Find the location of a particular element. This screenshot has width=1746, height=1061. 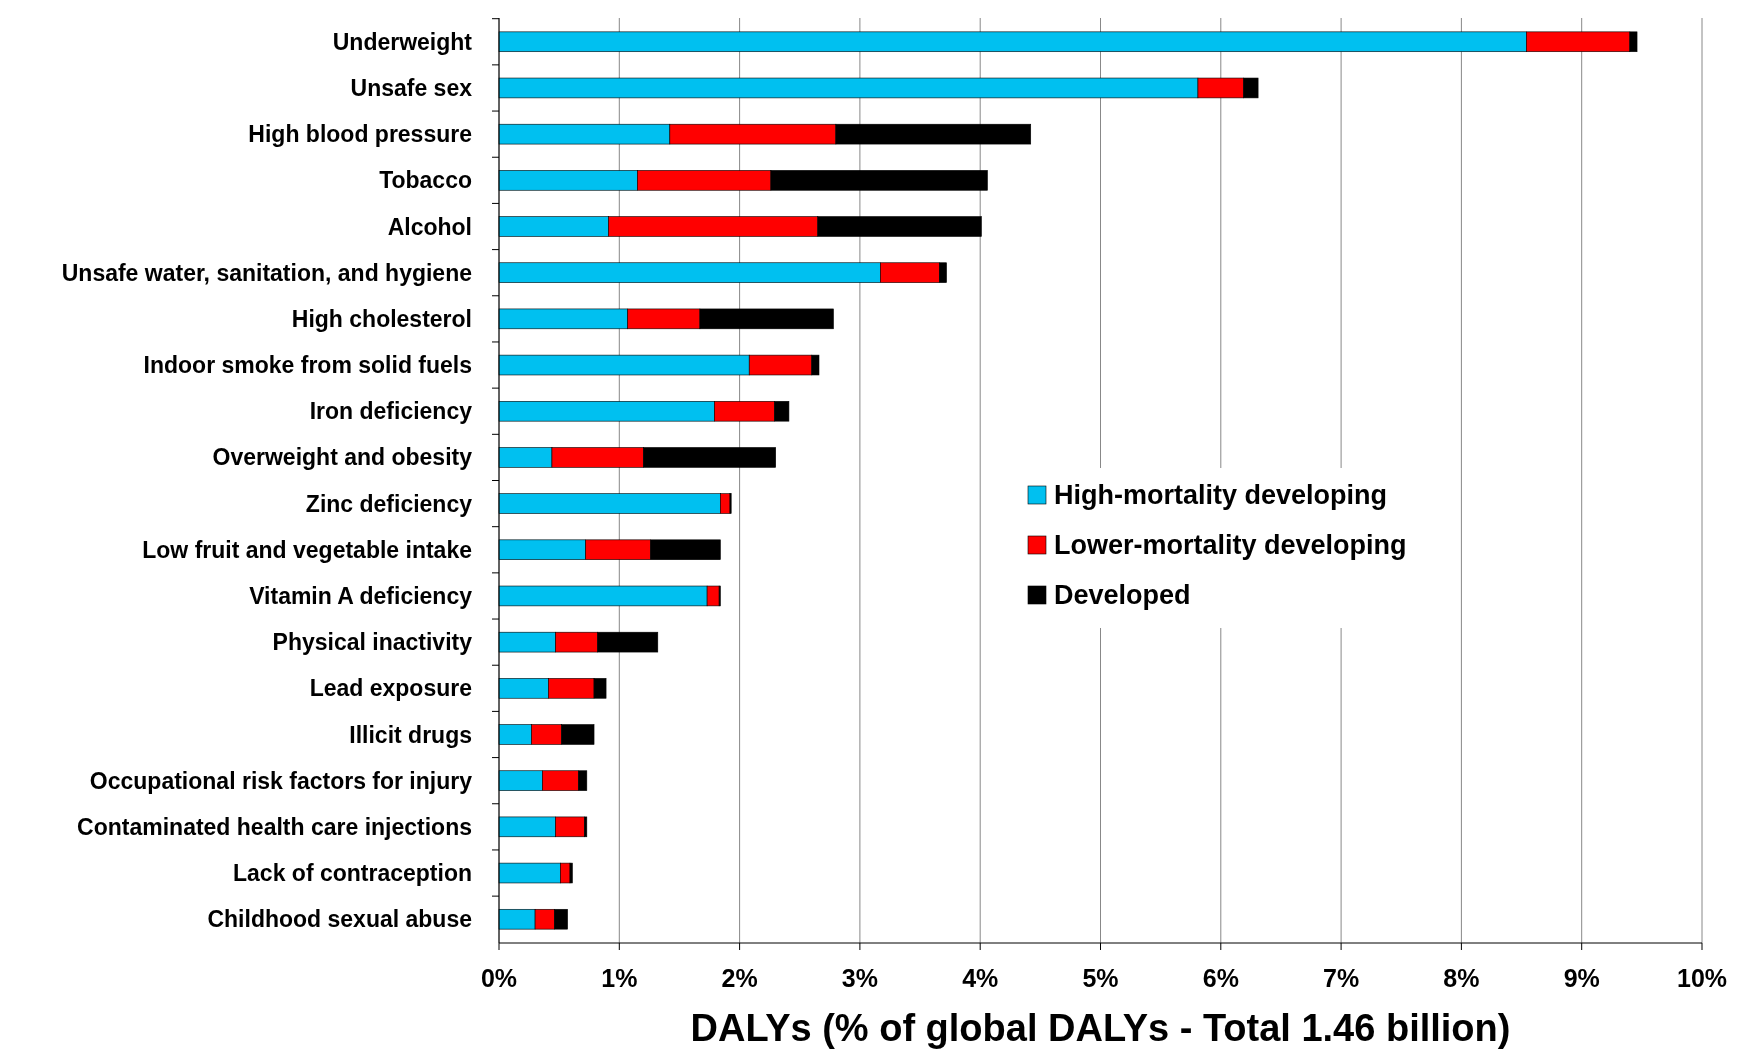

x-tick-label: 0% is located at coordinates (499, 978).